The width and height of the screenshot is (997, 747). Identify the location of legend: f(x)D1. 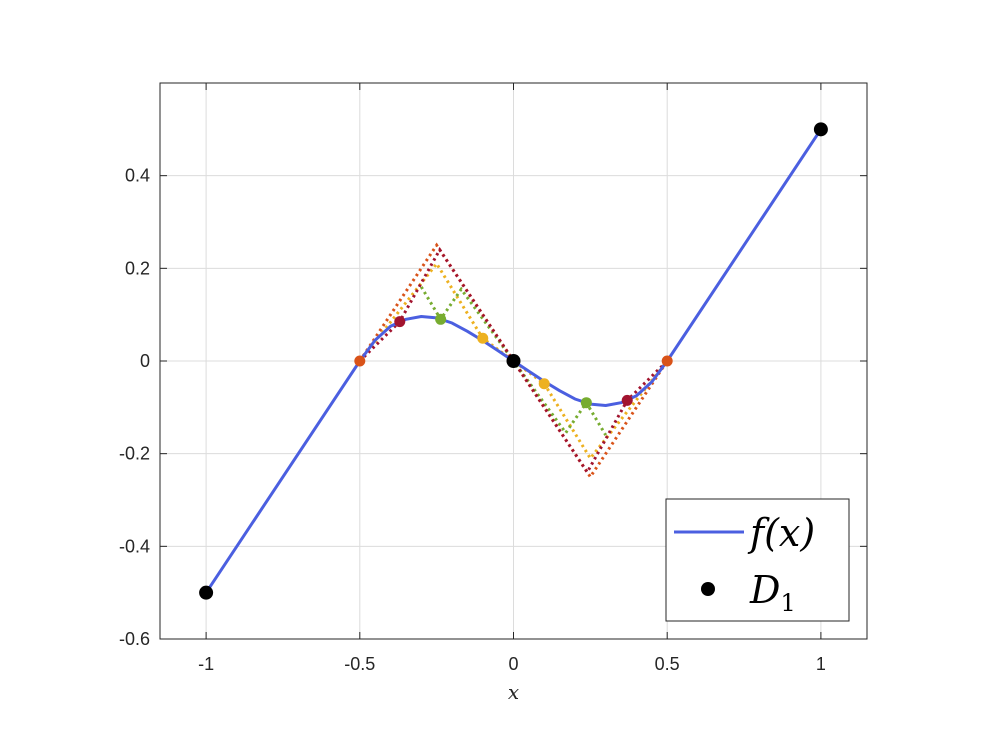
(757, 560).